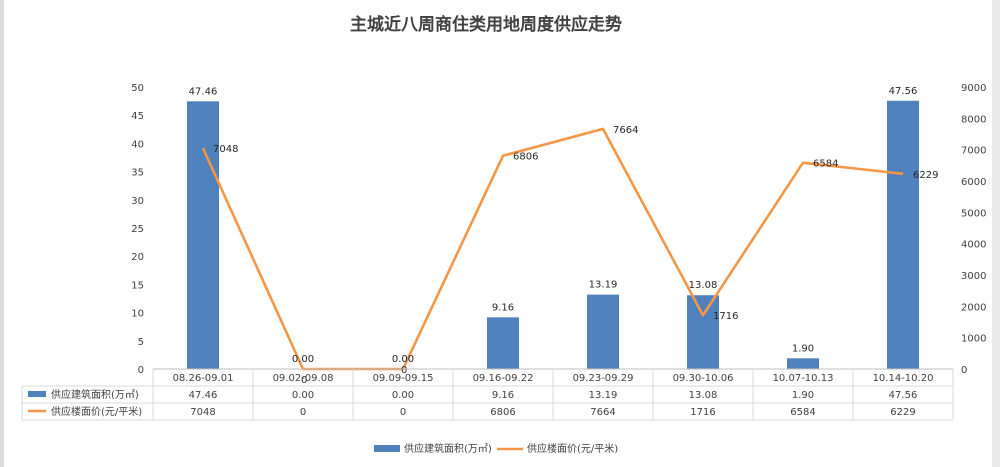 Image resolution: width=1000 pixels, height=467 pixels. I want to click on y-right-tick-label: 2000, so click(973, 307).